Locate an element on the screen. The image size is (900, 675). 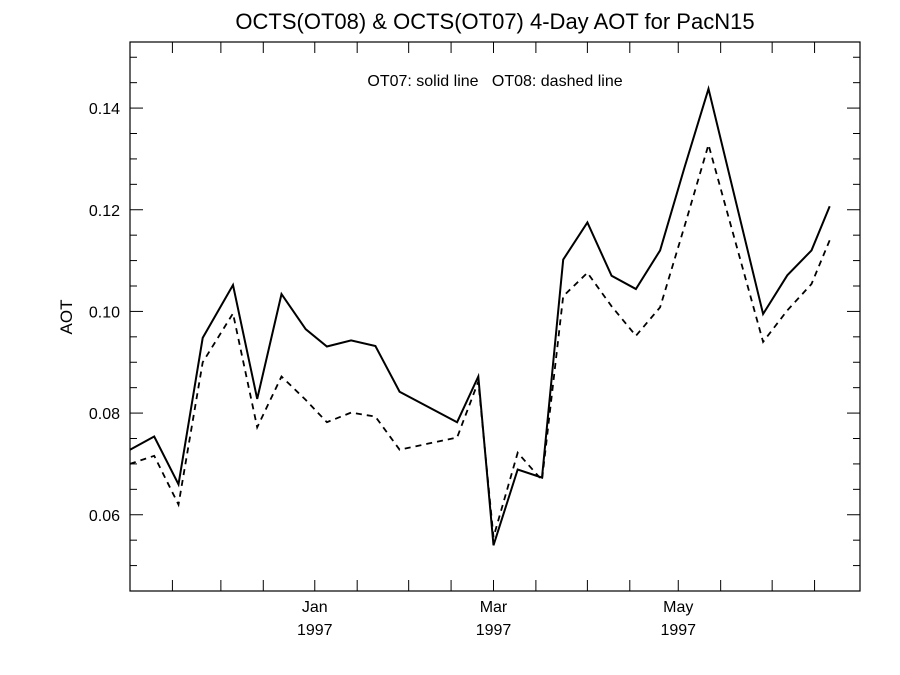
x-tick-labels: Jan 1997 Mar 1997 May 1997 is located at coordinates (496, 619).